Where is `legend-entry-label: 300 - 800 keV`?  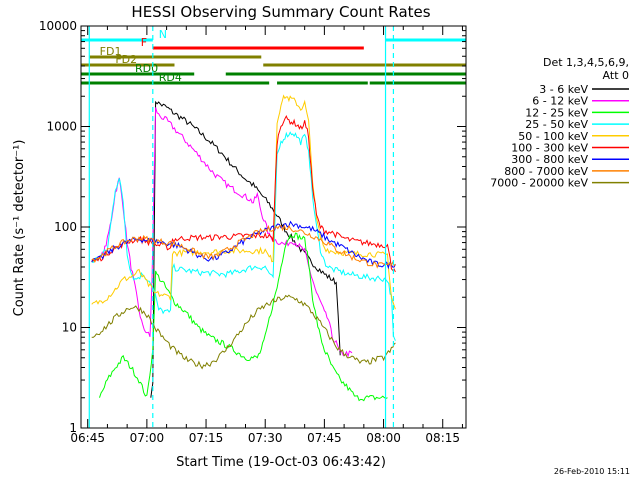 legend-entry-label: 300 - 800 keV is located at coordinates (549, 159).